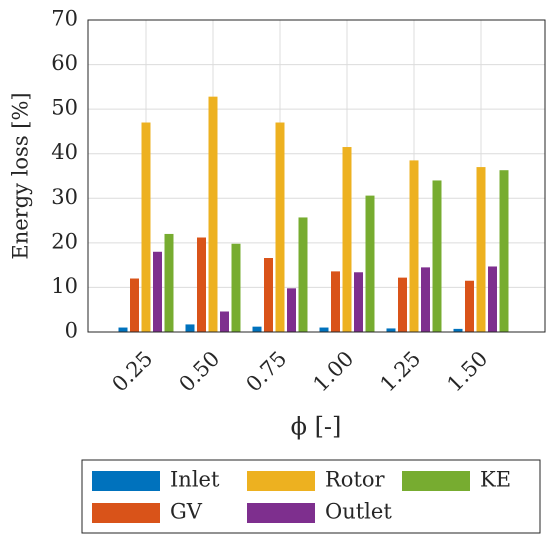 The height and width of the screenshot is (548, 550). I want to click on y-axis-label: Energy loss [%], so click(21, 175).